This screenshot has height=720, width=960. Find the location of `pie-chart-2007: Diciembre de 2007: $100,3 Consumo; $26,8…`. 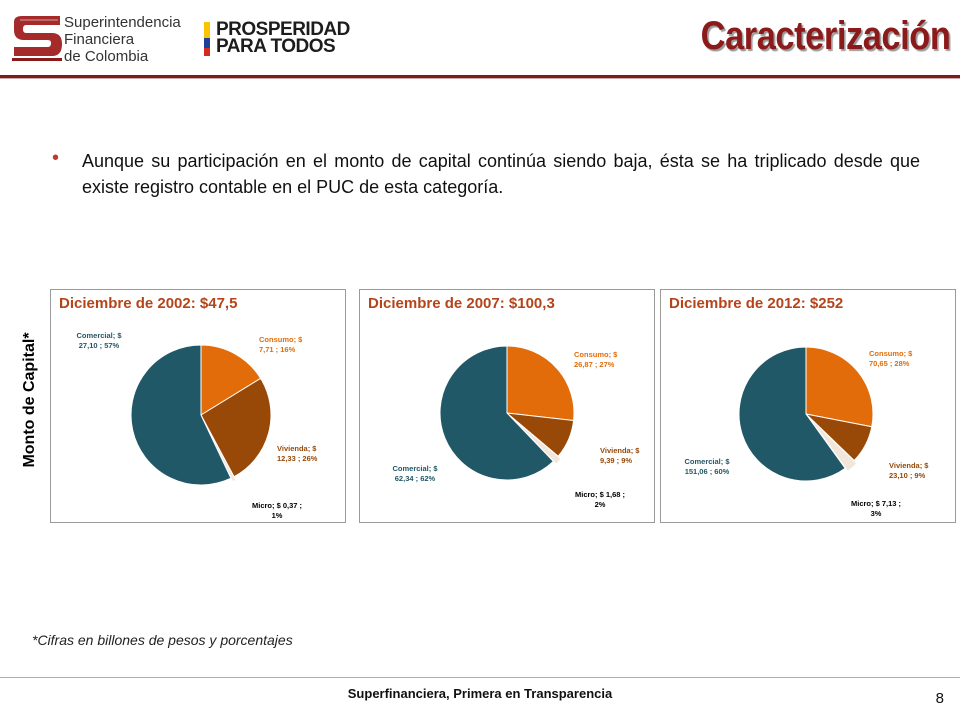

pie-chart-2007: Diciembre de 2007: $100,3 Consumo; $26,8… is located at coordinates (507, 406).